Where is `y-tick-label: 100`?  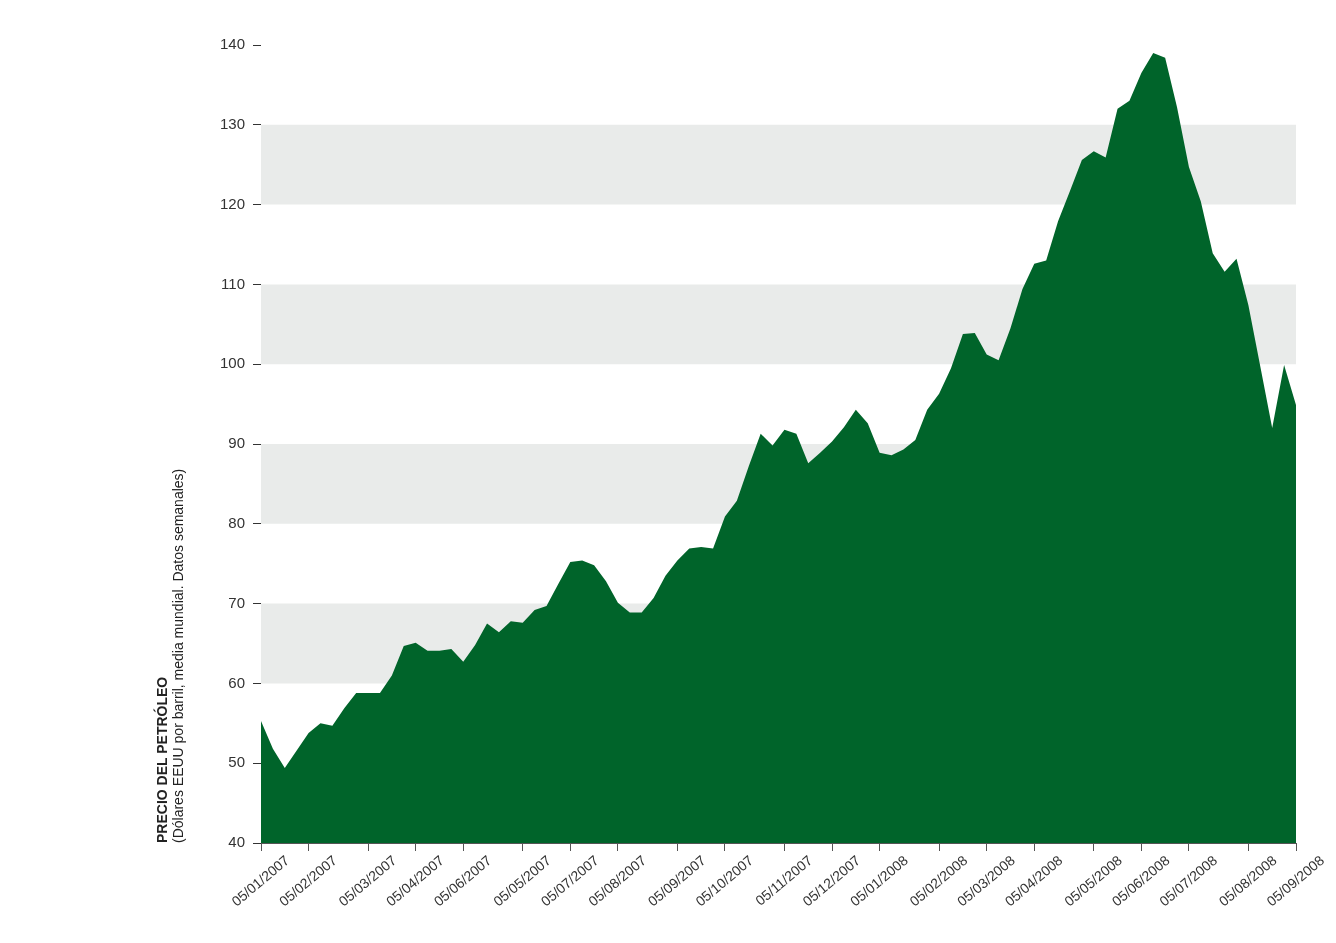 y-tick-label: 100 is located at coordinates (232, 363).